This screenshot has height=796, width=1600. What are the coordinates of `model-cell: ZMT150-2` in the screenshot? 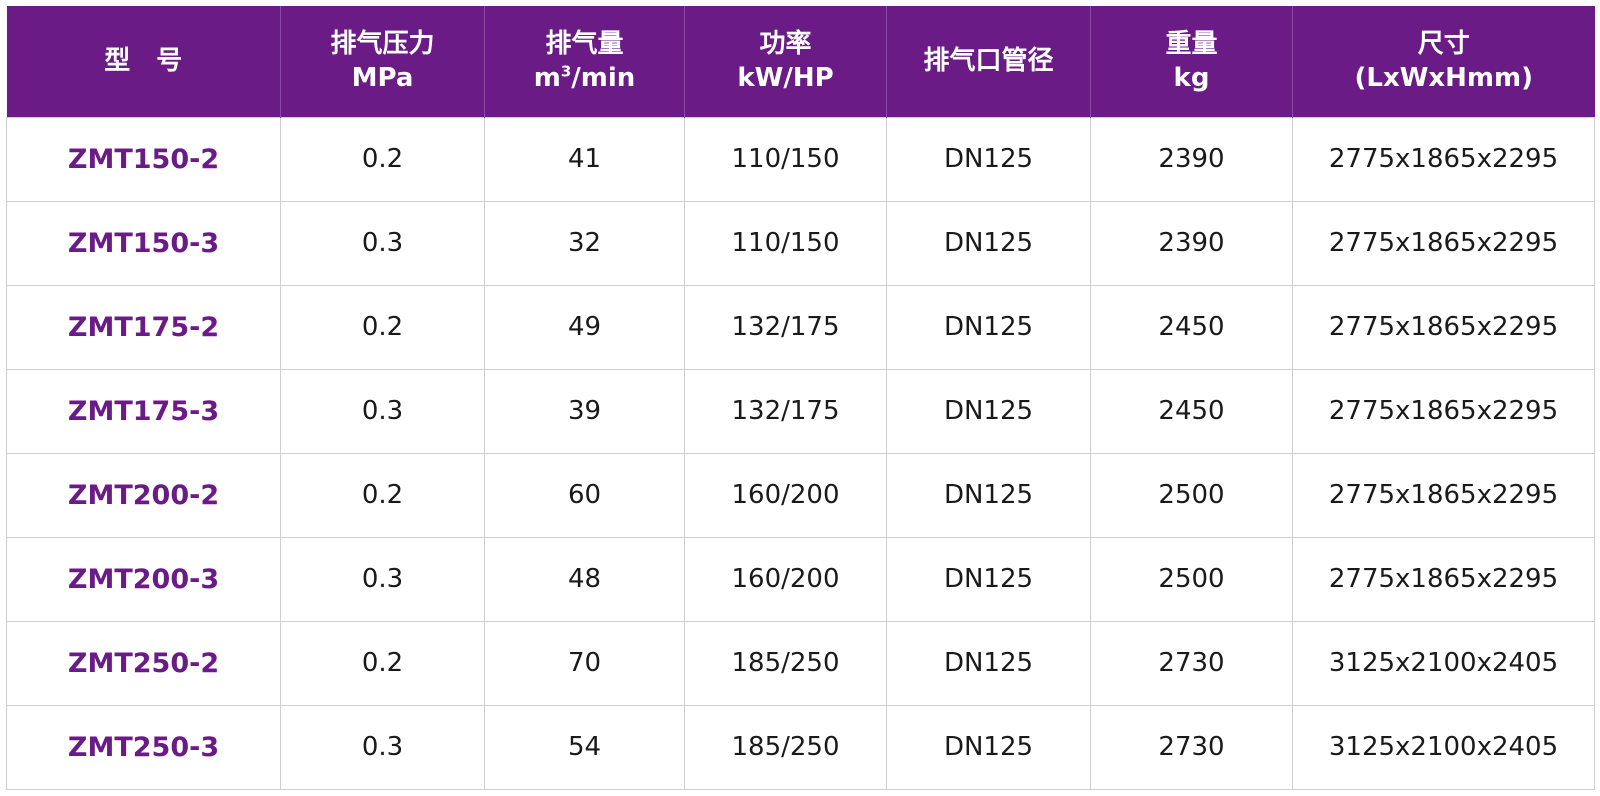 It's located at (143, 159).